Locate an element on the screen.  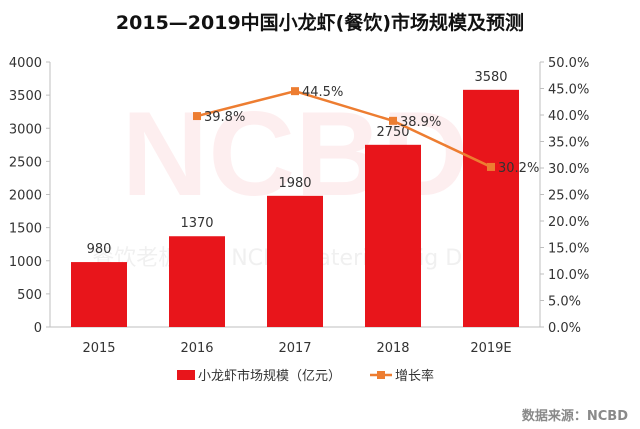
bar-label: 2750 is located at coordinates (392, 132).